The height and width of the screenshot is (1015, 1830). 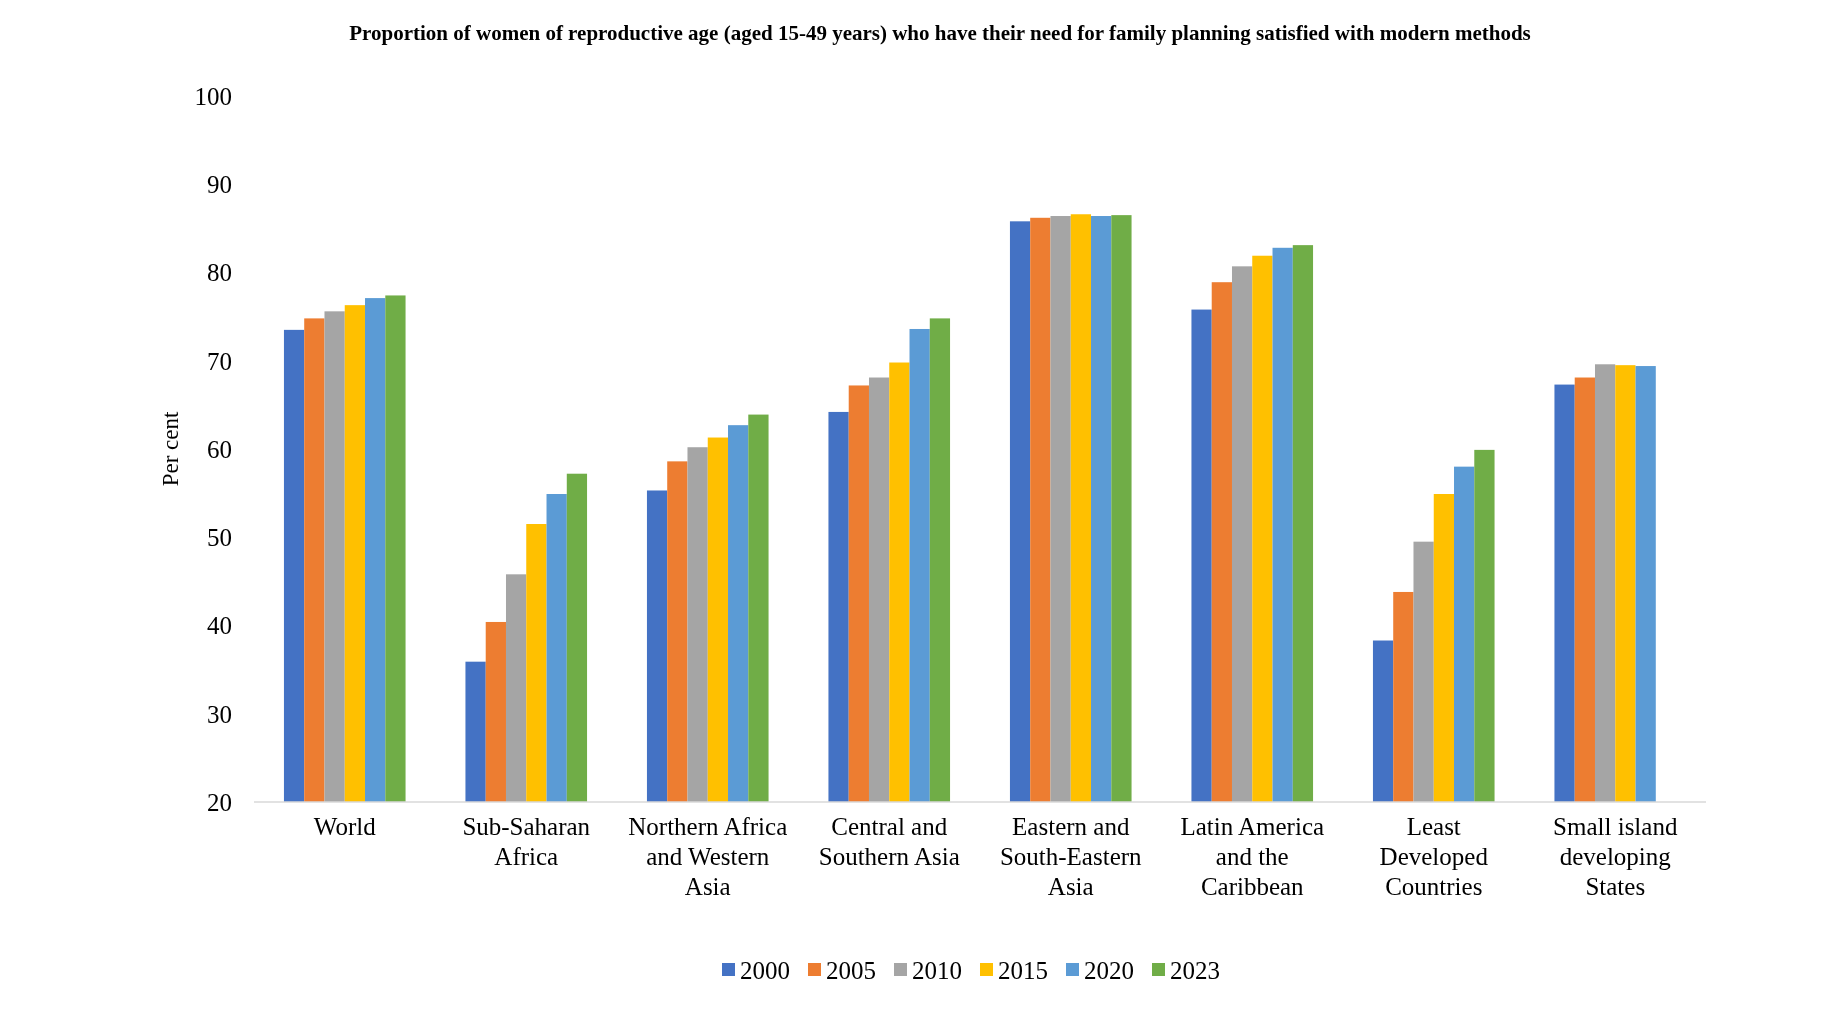 What do you see at coordinates (219, 184) in the screenshot?
I see `y-tick-label: 90` at bounding box center [219, 184].